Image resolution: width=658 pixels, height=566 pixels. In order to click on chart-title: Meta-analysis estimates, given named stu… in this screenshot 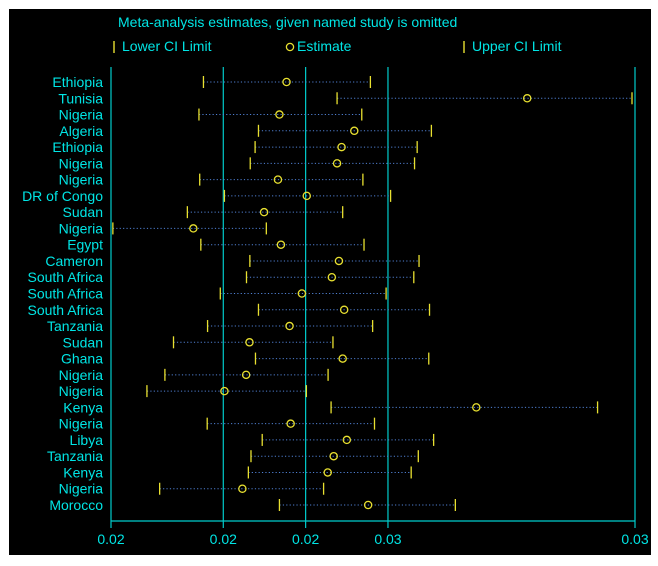, I will do `click(287, 22)`.